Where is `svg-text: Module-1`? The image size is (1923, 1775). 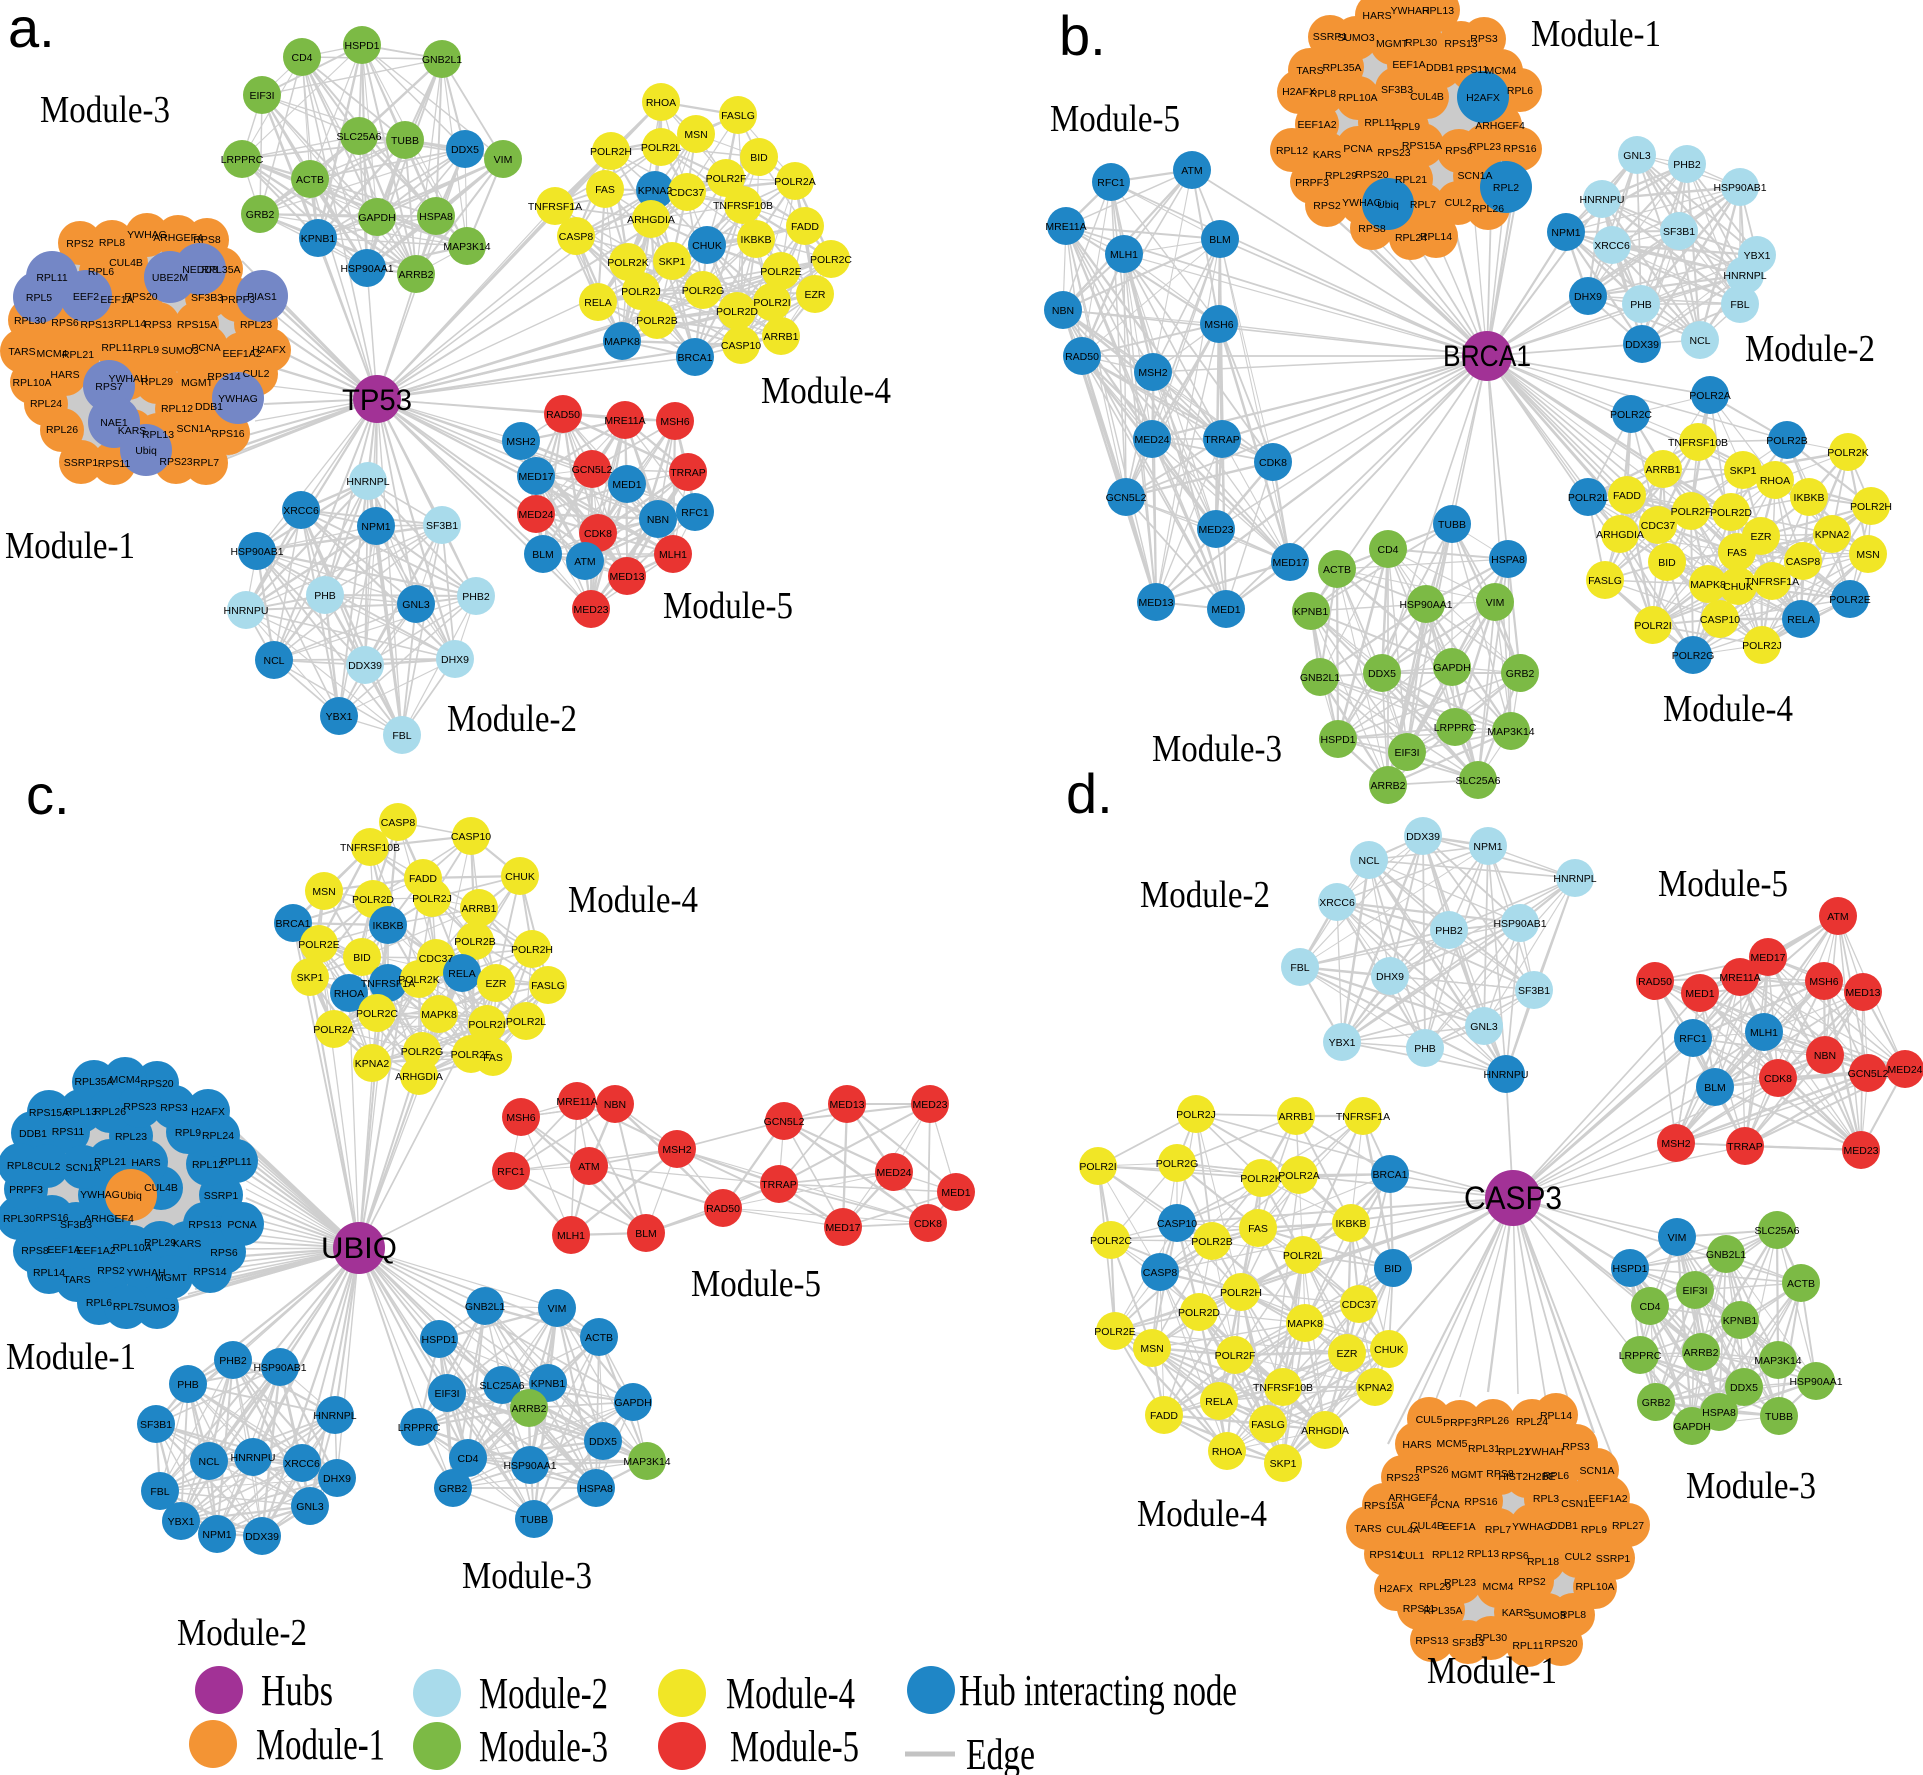 svg-text: Module-1 is located at coordinates (70, 546).